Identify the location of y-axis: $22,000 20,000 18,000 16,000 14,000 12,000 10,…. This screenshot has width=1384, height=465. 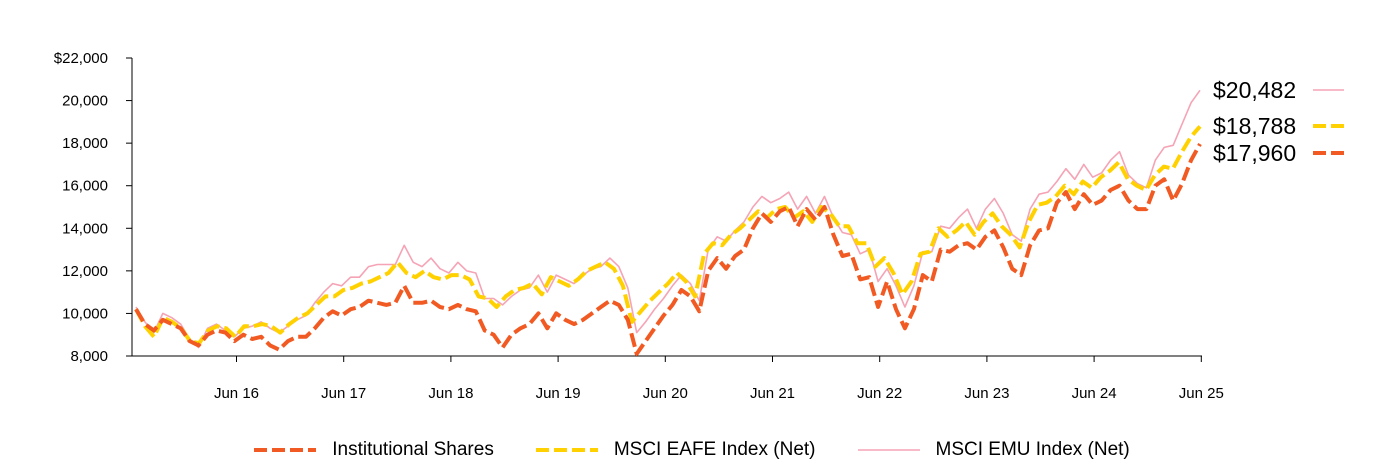
(93, 207).